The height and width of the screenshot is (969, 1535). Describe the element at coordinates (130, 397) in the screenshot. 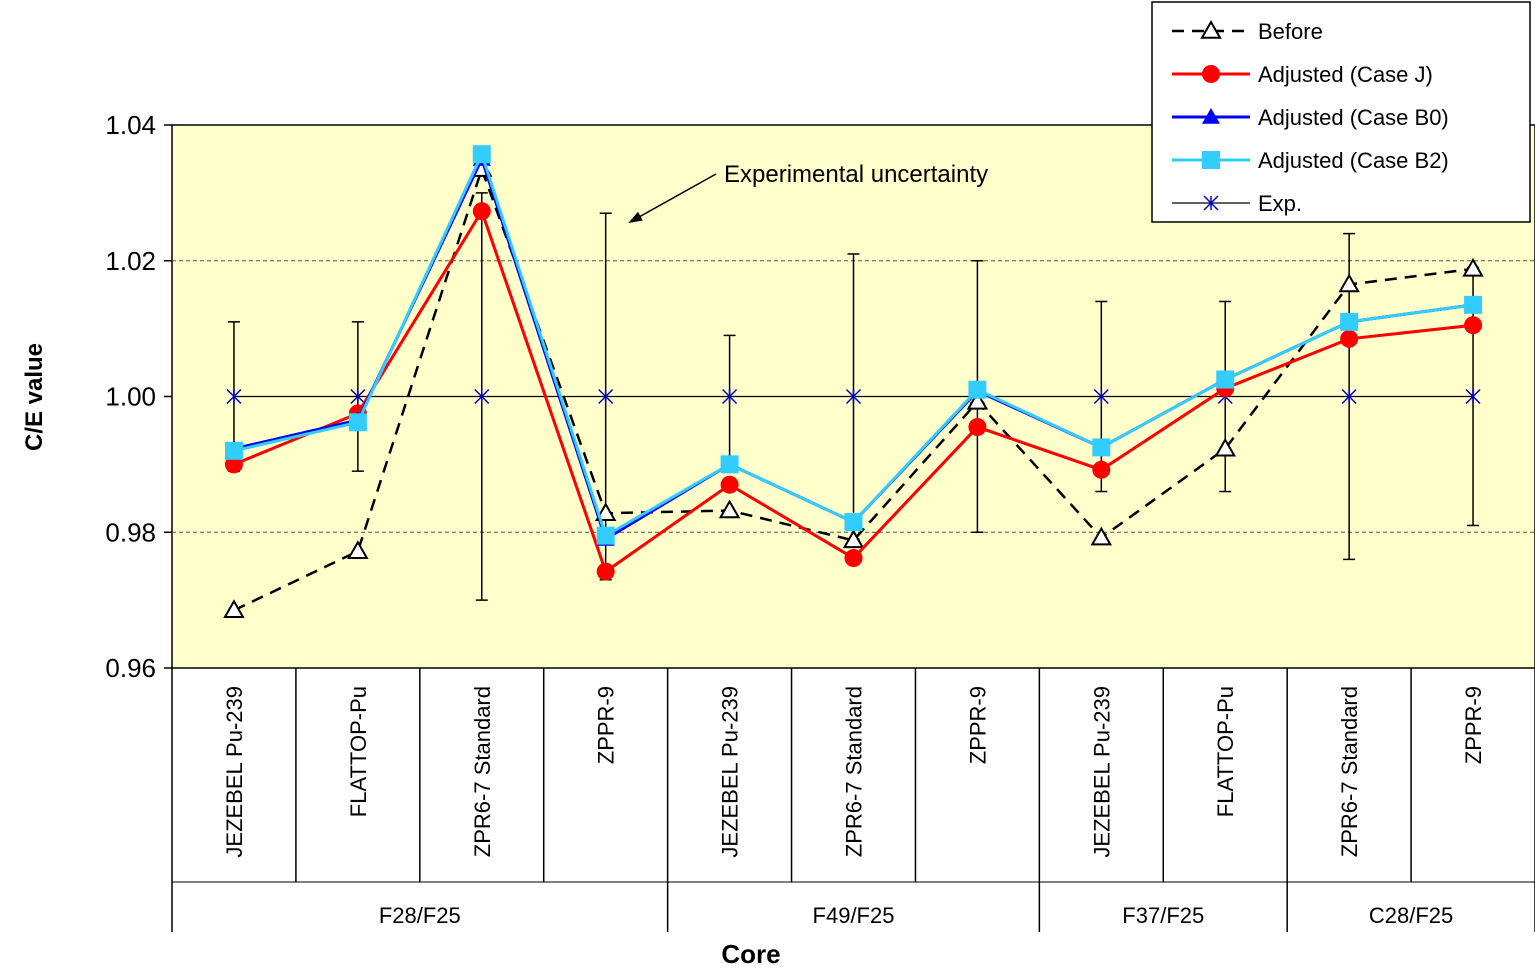

I see `y-tick-label: 1.00` at that location.